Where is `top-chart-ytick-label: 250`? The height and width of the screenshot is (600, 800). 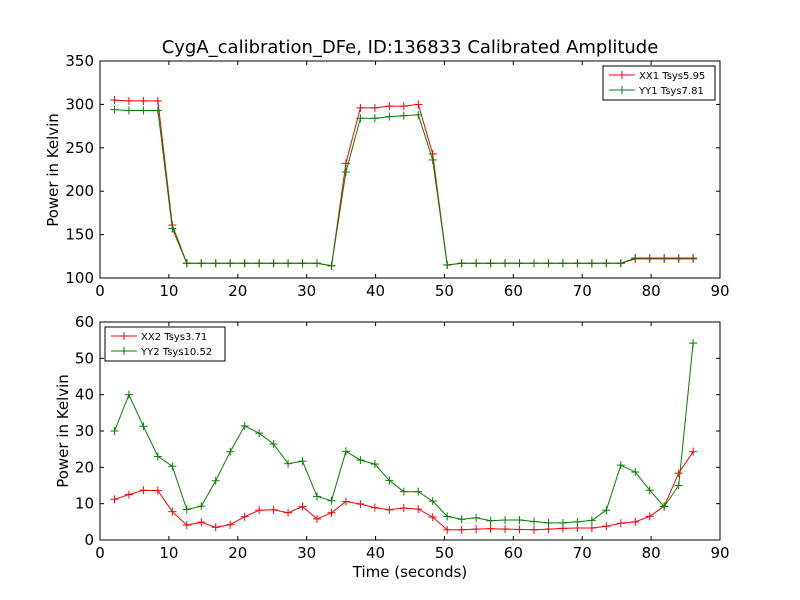 top-chart-ytick-label: 250 is located at coordinates (79, 148).